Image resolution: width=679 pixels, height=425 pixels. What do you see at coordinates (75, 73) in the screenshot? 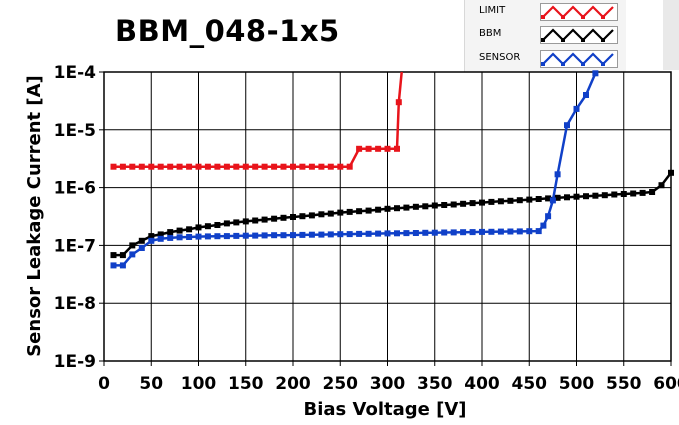
I see `y-tick-label: 1E-4` at bounding box center [75, 73].